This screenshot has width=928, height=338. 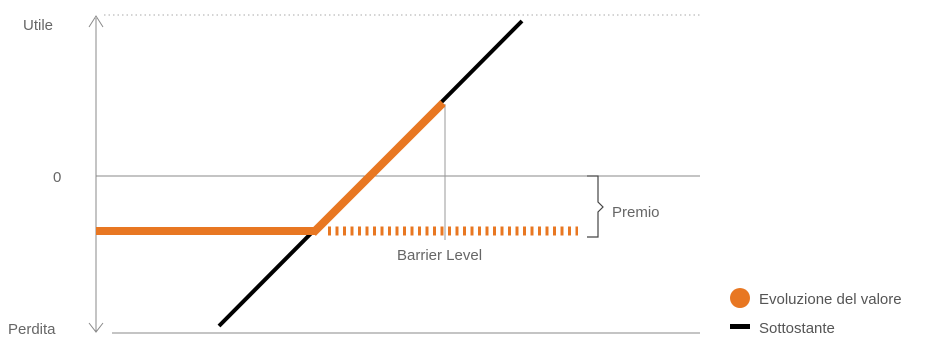 I want to click on y-axis-up-arrow, so click(x=96, y=21).